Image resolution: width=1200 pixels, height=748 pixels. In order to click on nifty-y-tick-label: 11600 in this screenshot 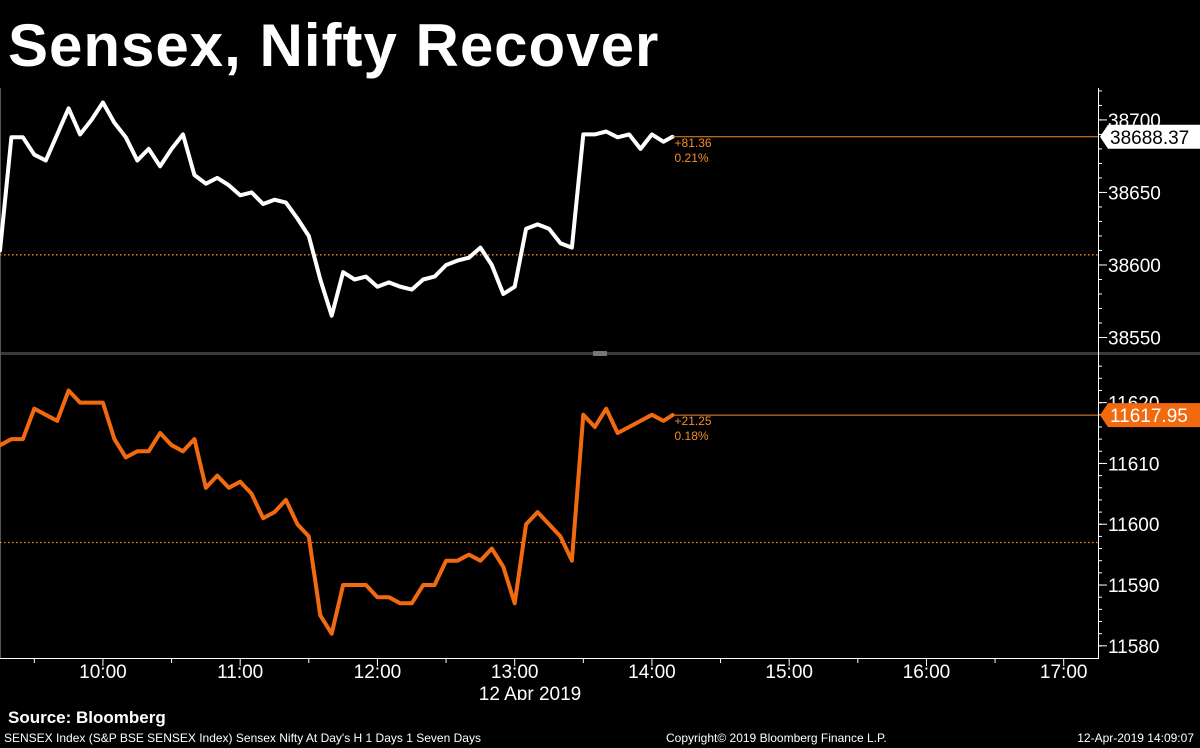, I will do `click(1133, 525)`.